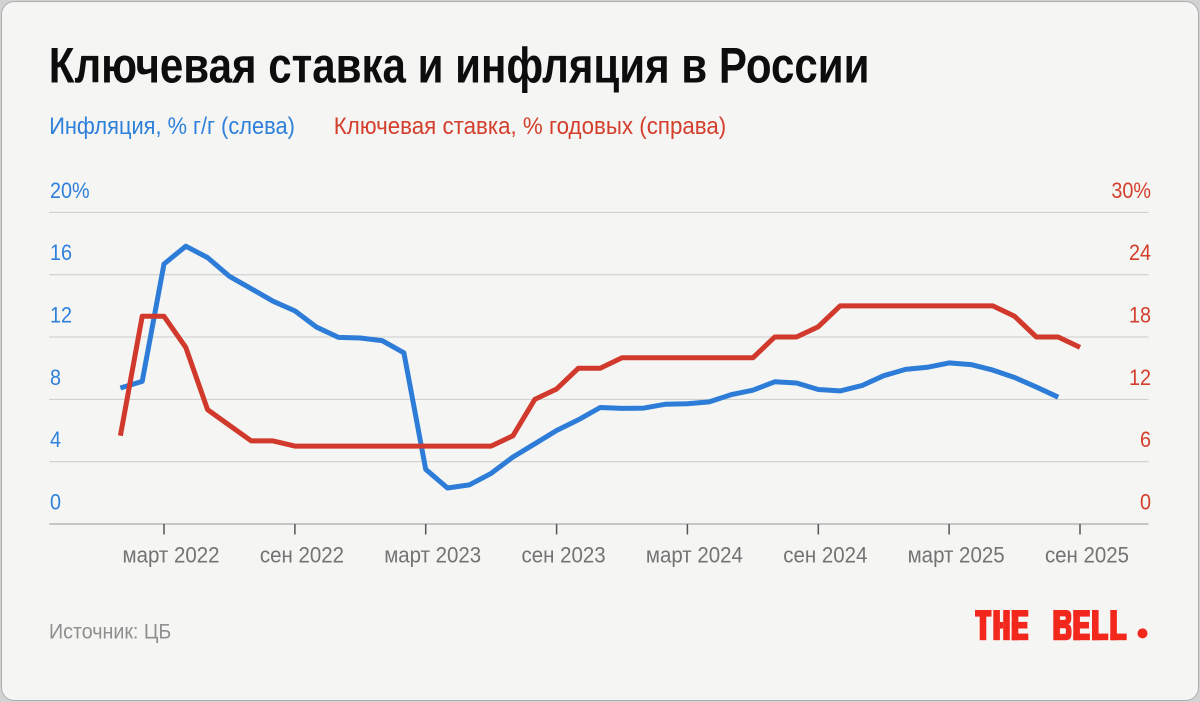  Describe the element at coordinates (530, 125) in the screenshot. I see `svg-text:Ключевая ставка, % годовых (сп: Ключевая ставка, % годовых (справа)` at that location.